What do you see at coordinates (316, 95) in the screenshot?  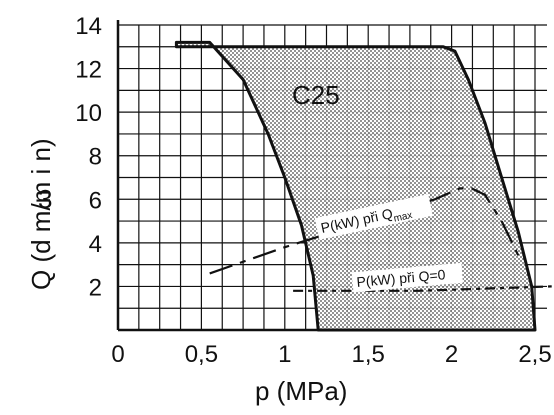 I see `chart-title: C25` at bounding box center [316, 95].